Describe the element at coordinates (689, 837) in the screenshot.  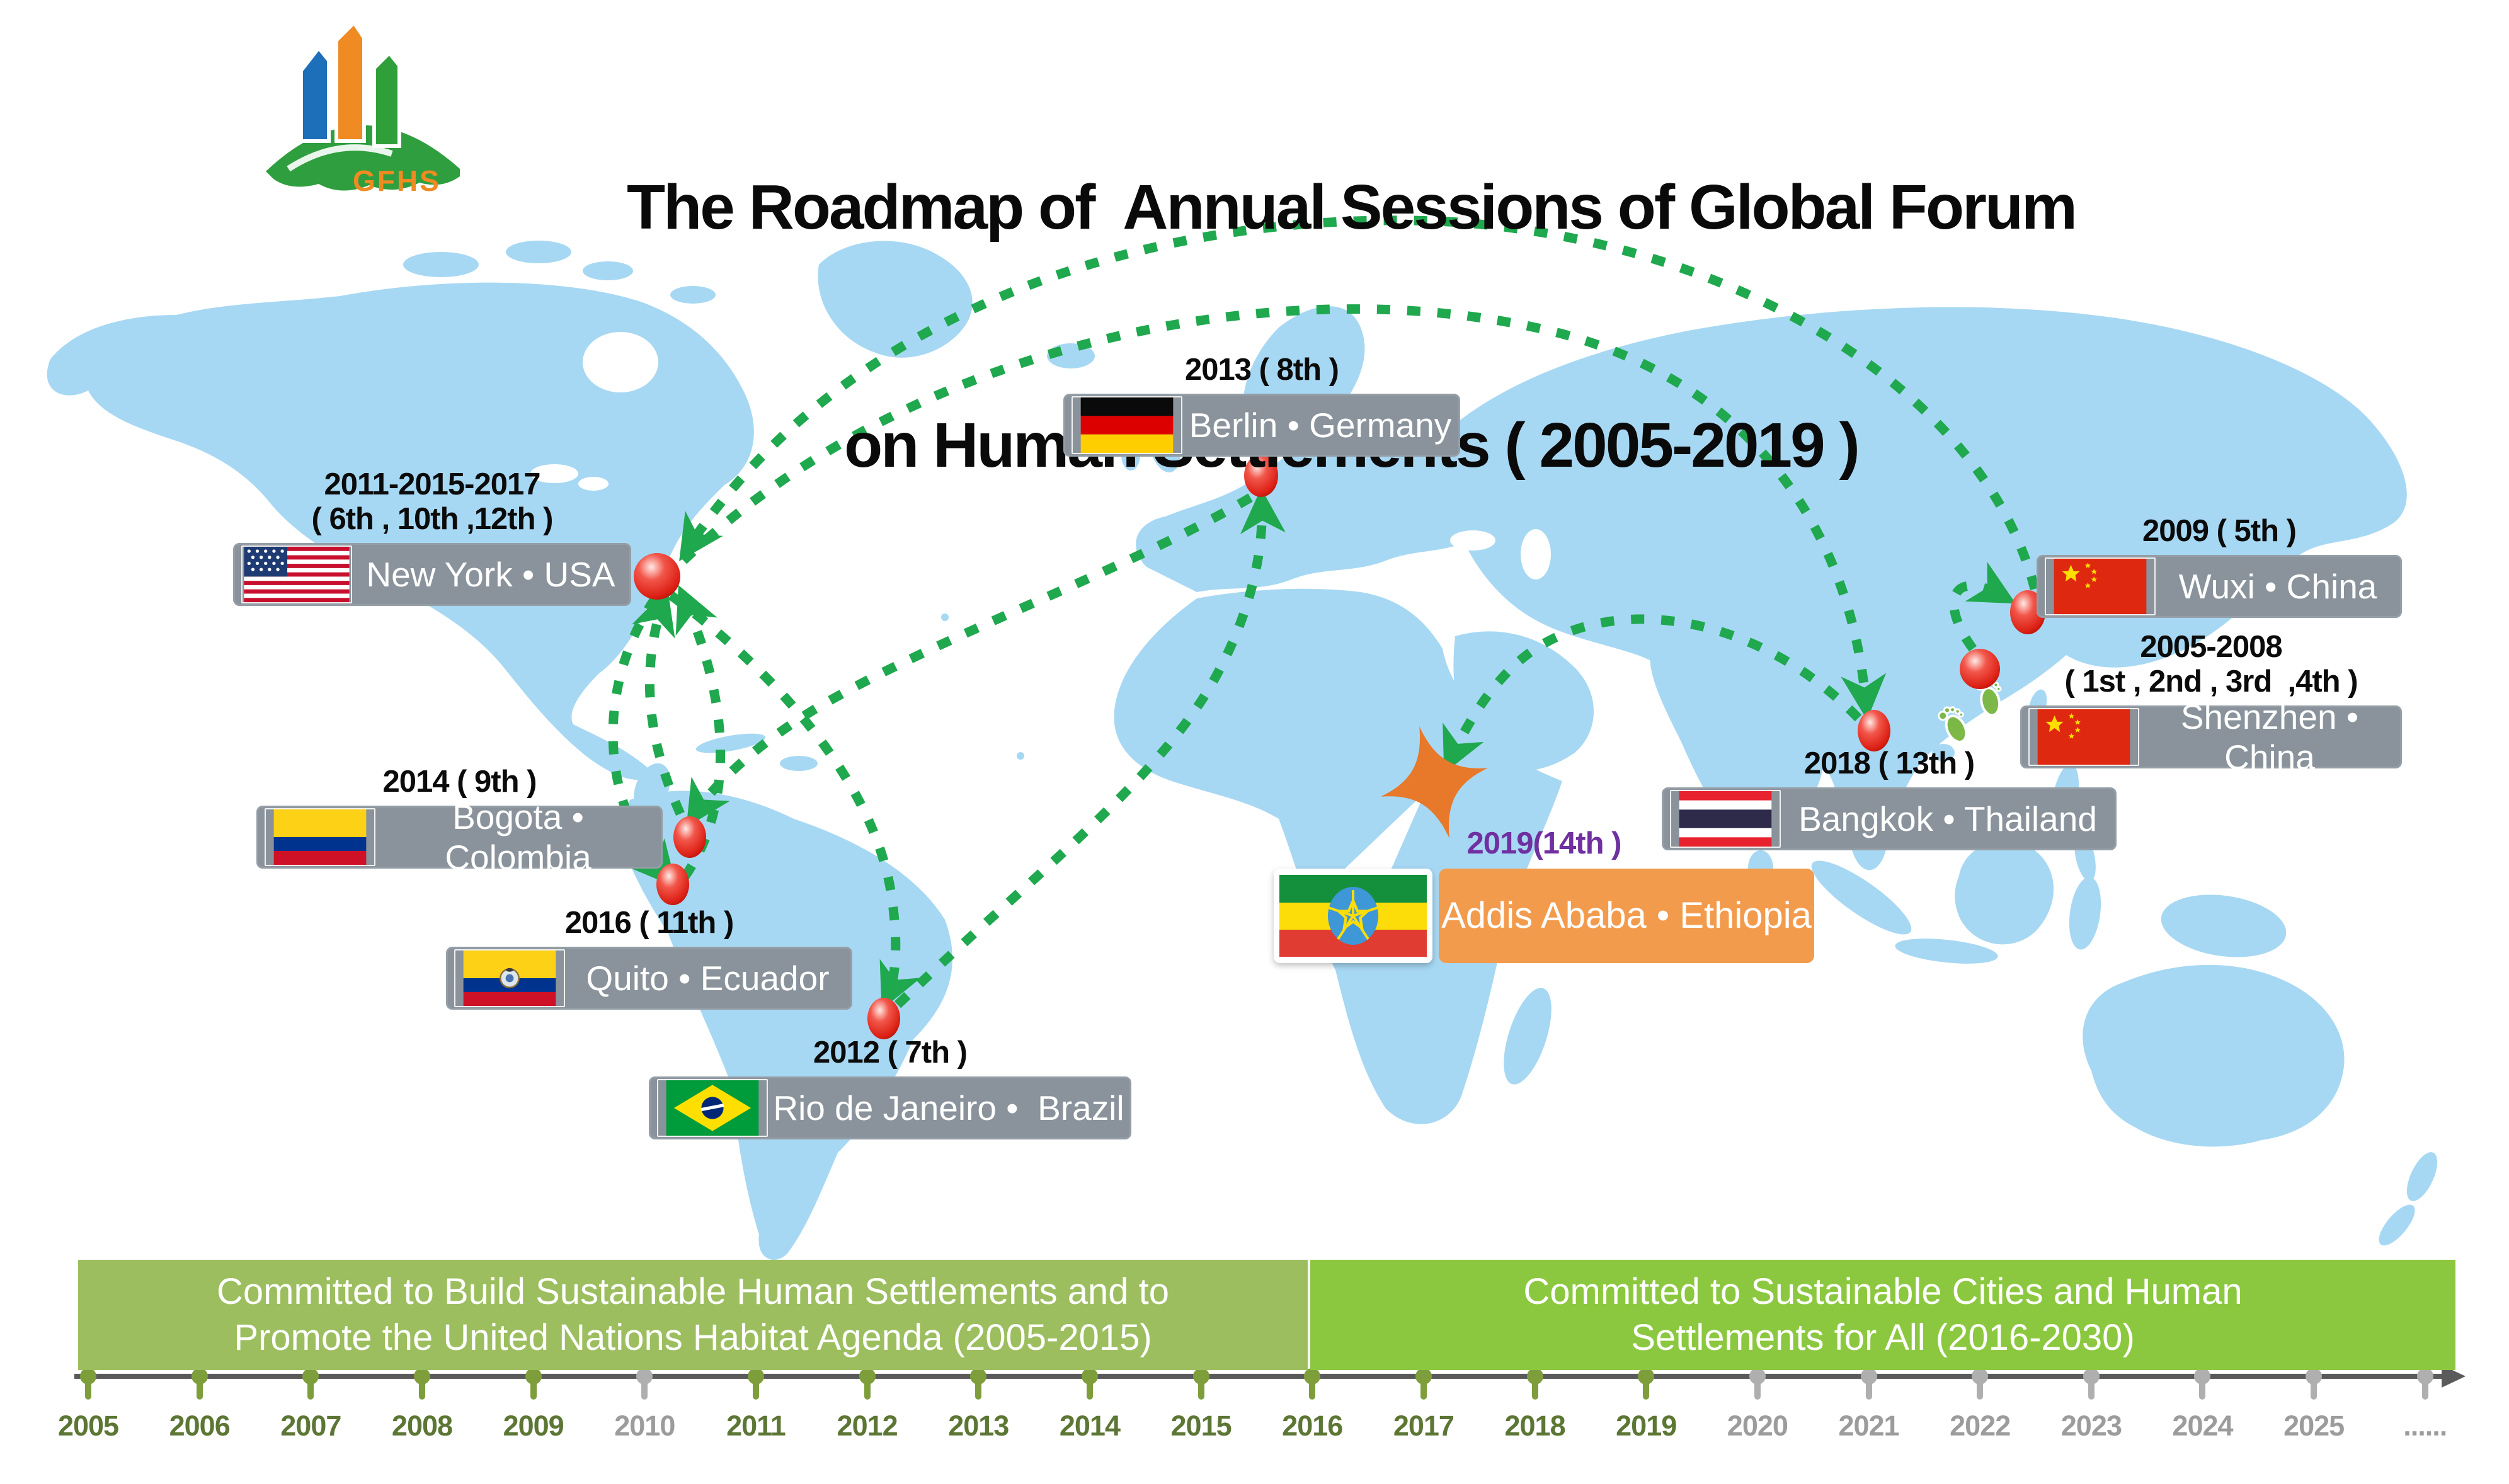
I see `dot-bogota` at that location.